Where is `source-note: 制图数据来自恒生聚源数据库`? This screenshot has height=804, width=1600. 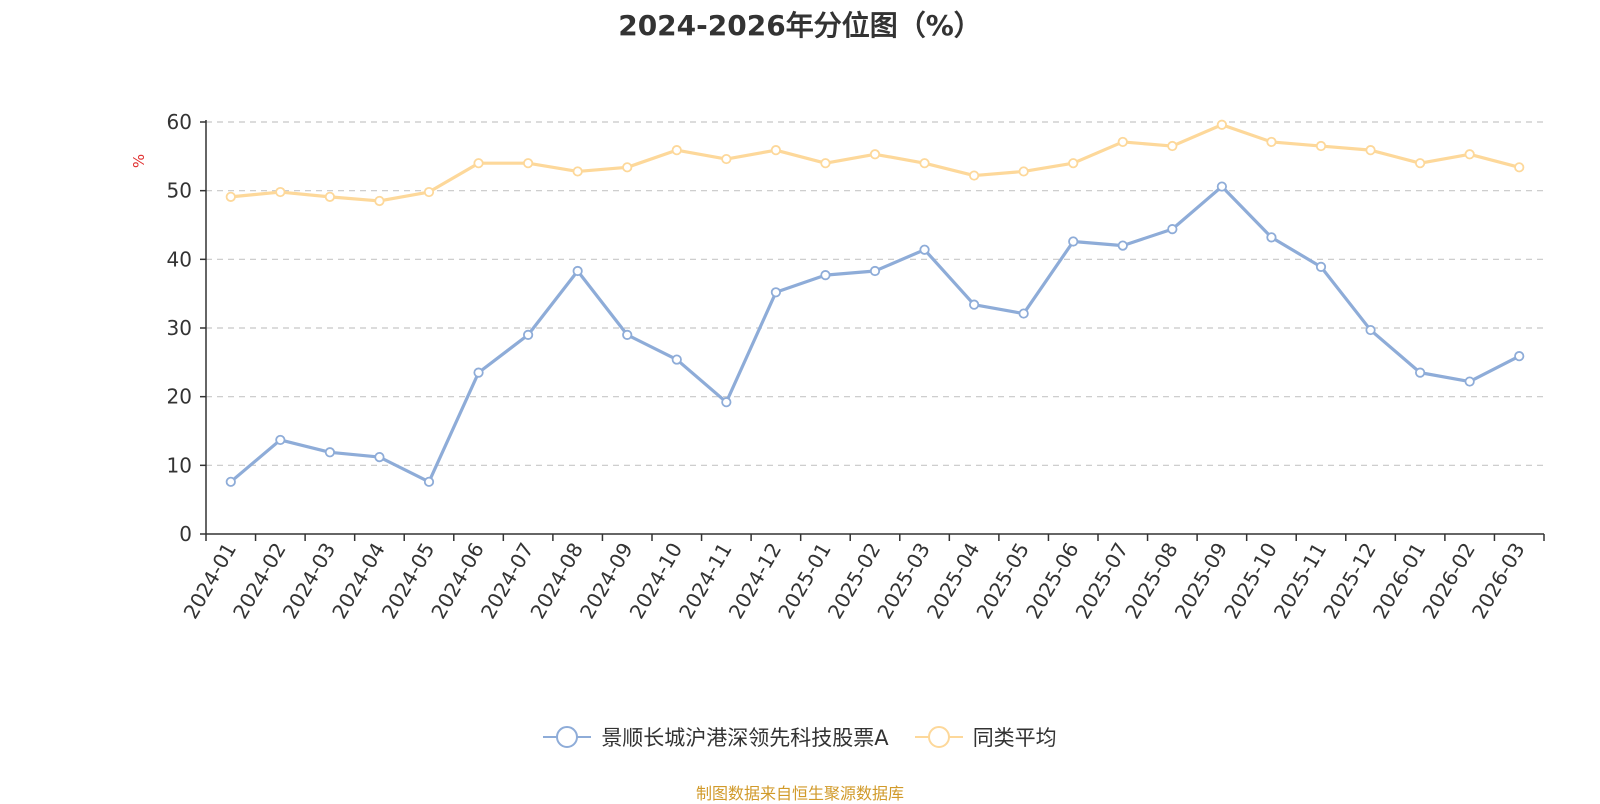 source-note: 制图数据来自恒生聚源数据库 is located at coordinates (799, 793).